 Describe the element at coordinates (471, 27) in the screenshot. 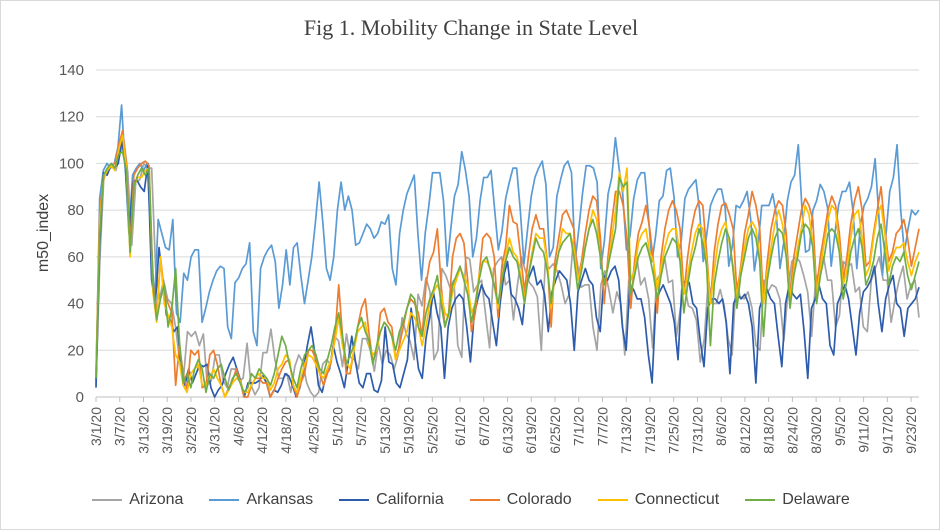

I see `chart-title: Fig 1. Mobility Change in State Level` at that location.